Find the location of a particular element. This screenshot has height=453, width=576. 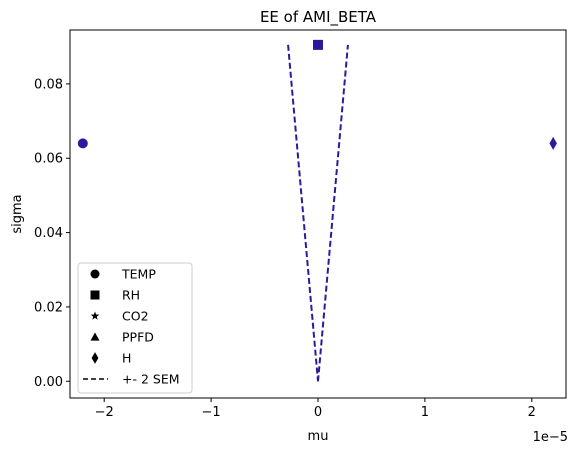

legend-label: CO2 is located at coordinates (135, 316).